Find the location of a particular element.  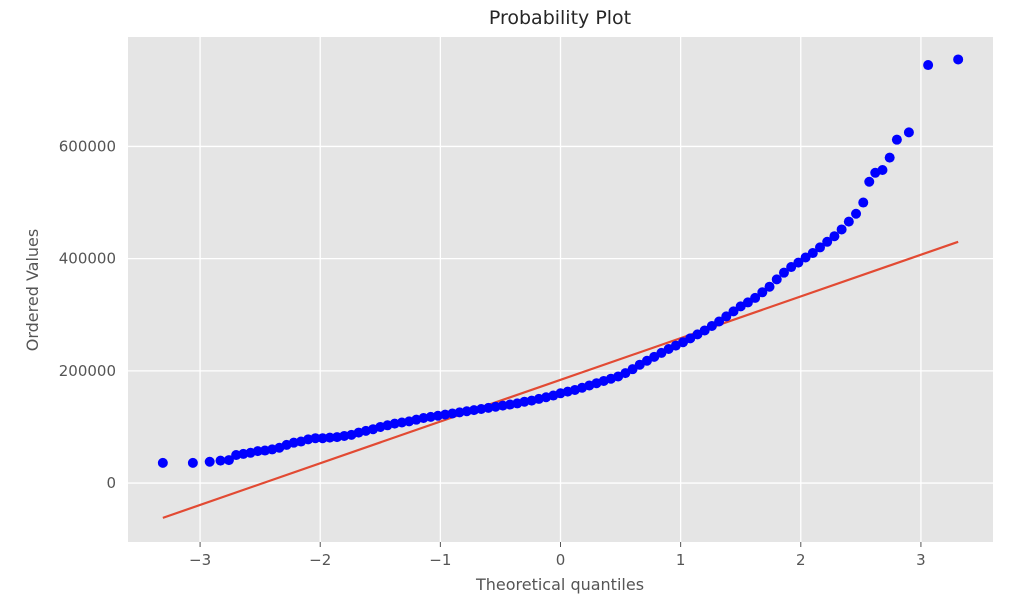

x-tick-label: 0 is located at coordinates (561, 560).